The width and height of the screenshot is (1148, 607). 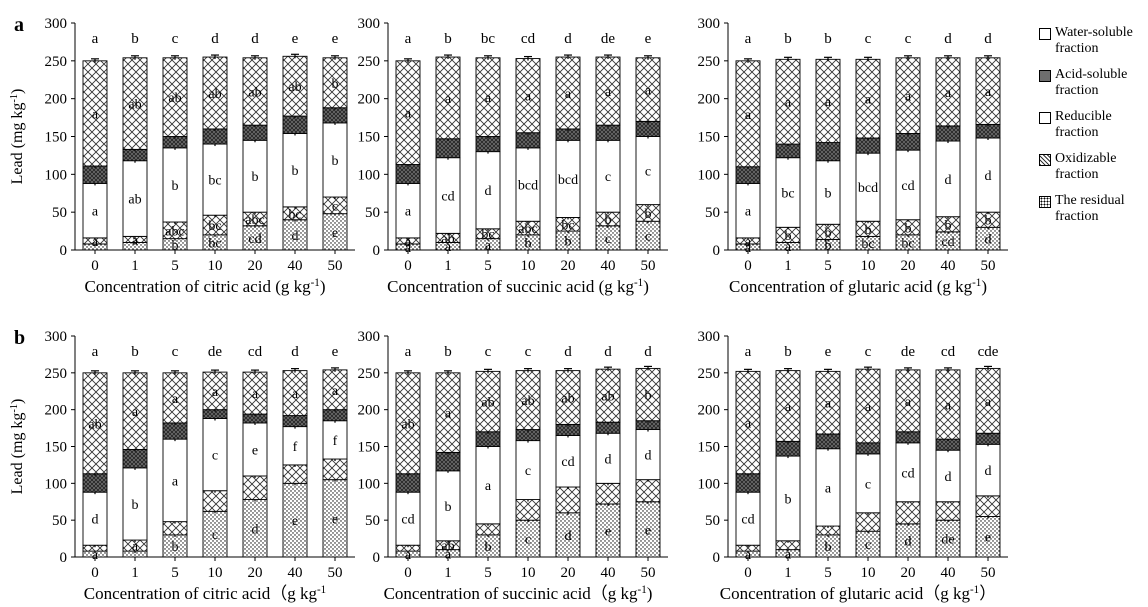 What do you see at coordinates (748, 352) in the screenshot?
I see `top-letter: a` at bounding box center [748, 352].